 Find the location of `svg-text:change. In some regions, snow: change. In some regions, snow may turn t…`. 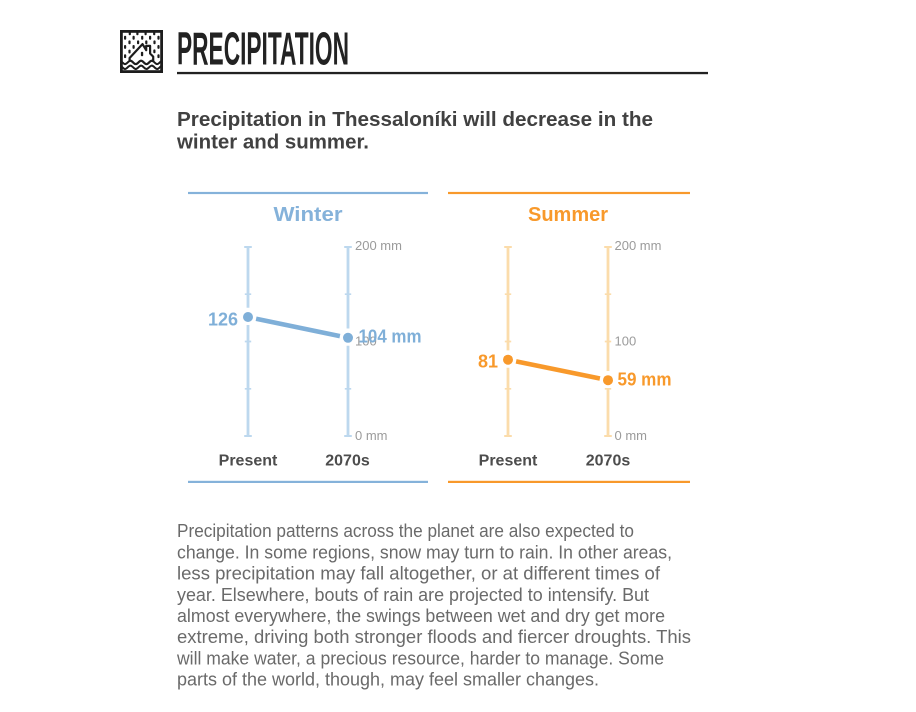

svg-text:change. In some regions, snow: change. In some regions, snow may turn t… is located at coordinates (424, 551).